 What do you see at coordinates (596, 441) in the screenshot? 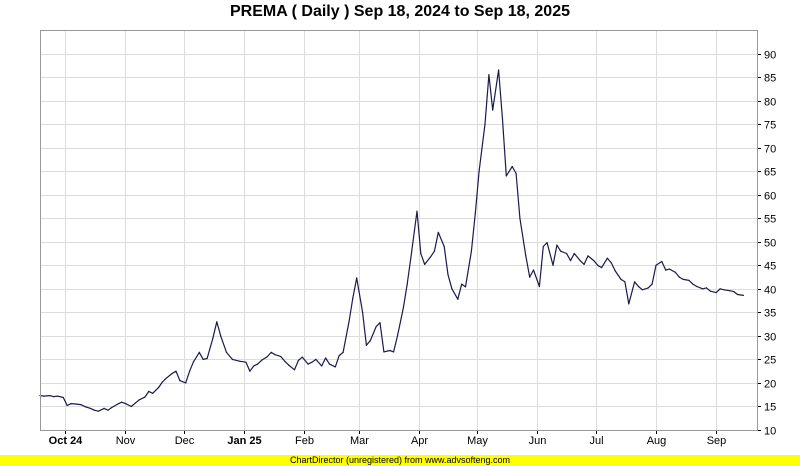
I see `x-tick-label: Jul` at bounding box center [596, 441].